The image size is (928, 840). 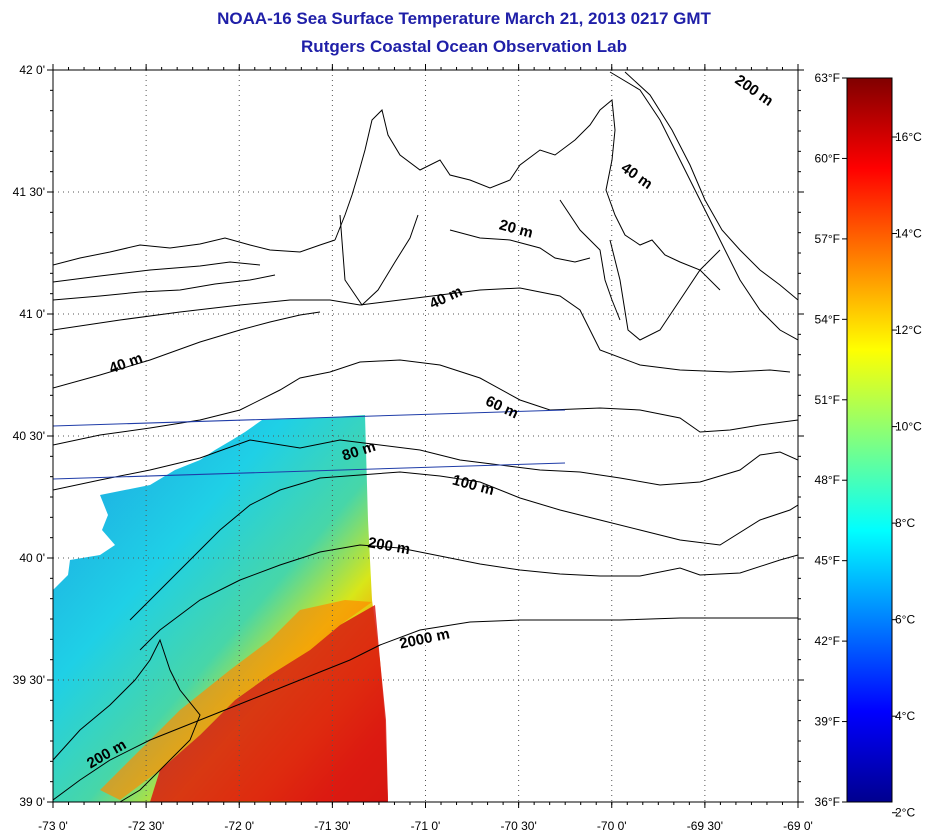 What do you see at coordinates (309, 444) in the screenshot?
I see `satellite-tracks` at bounding box center [309, 444].